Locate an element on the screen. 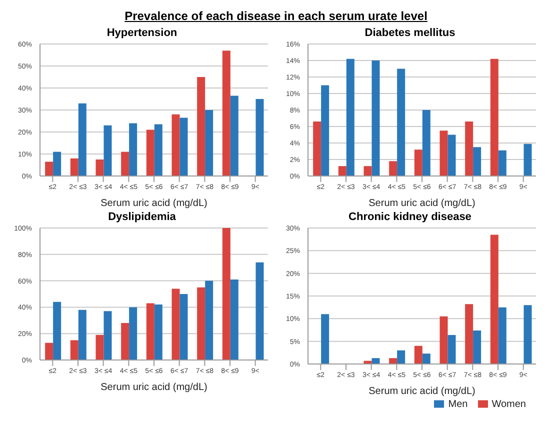 This screenshot has height=423, width=552. legend-label: Men is located at coordinates (458, 404).